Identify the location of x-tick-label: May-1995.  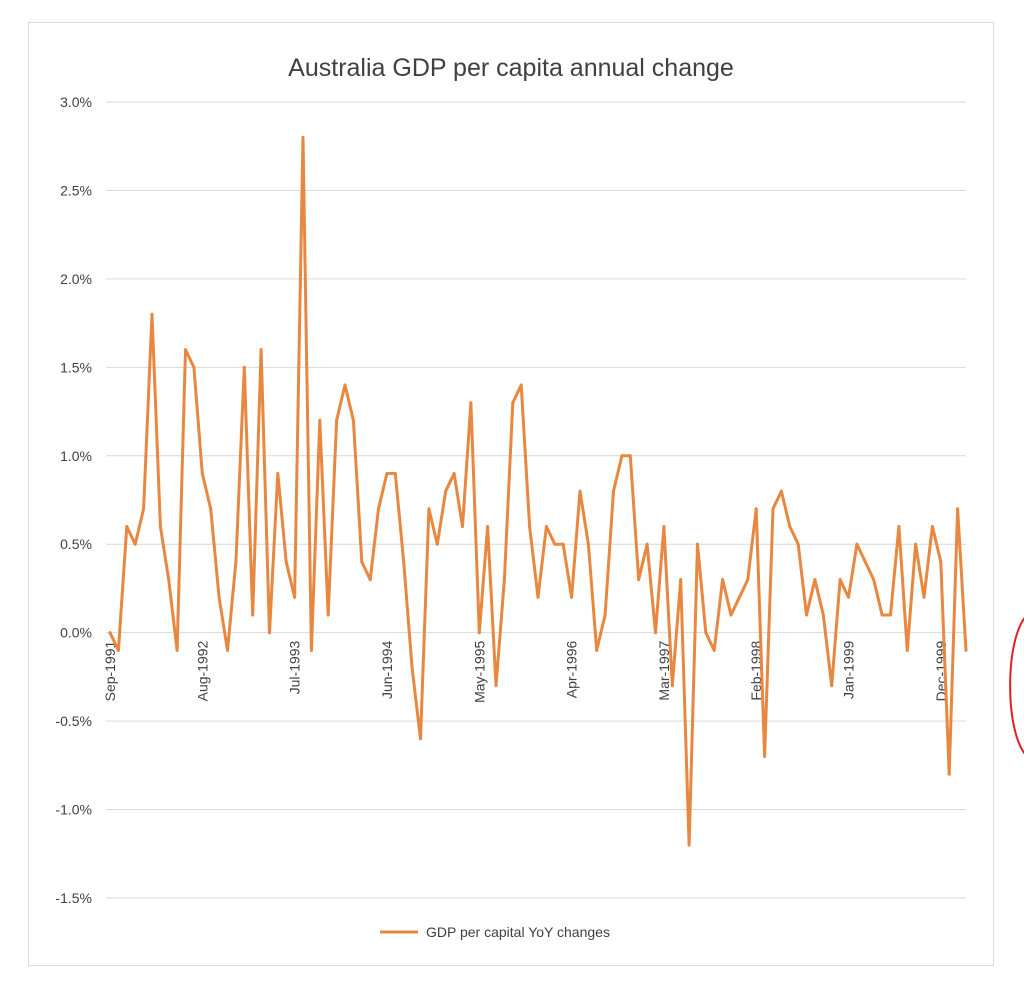
(479, 671).